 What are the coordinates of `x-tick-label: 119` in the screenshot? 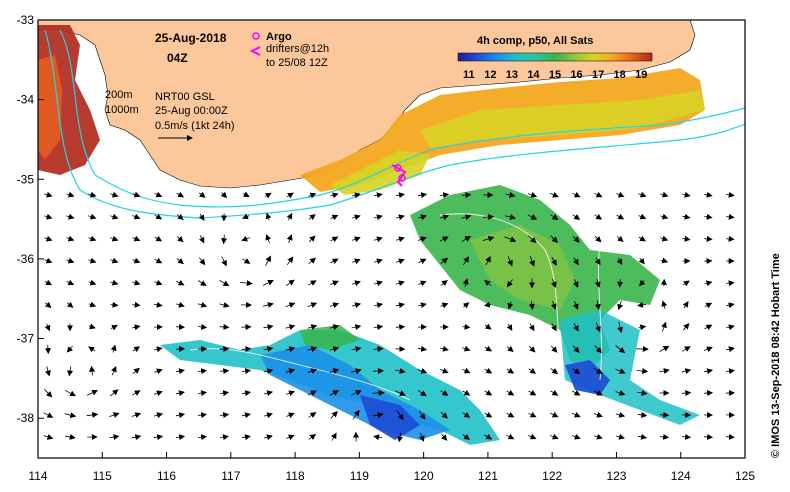 It's located at (359, 476).